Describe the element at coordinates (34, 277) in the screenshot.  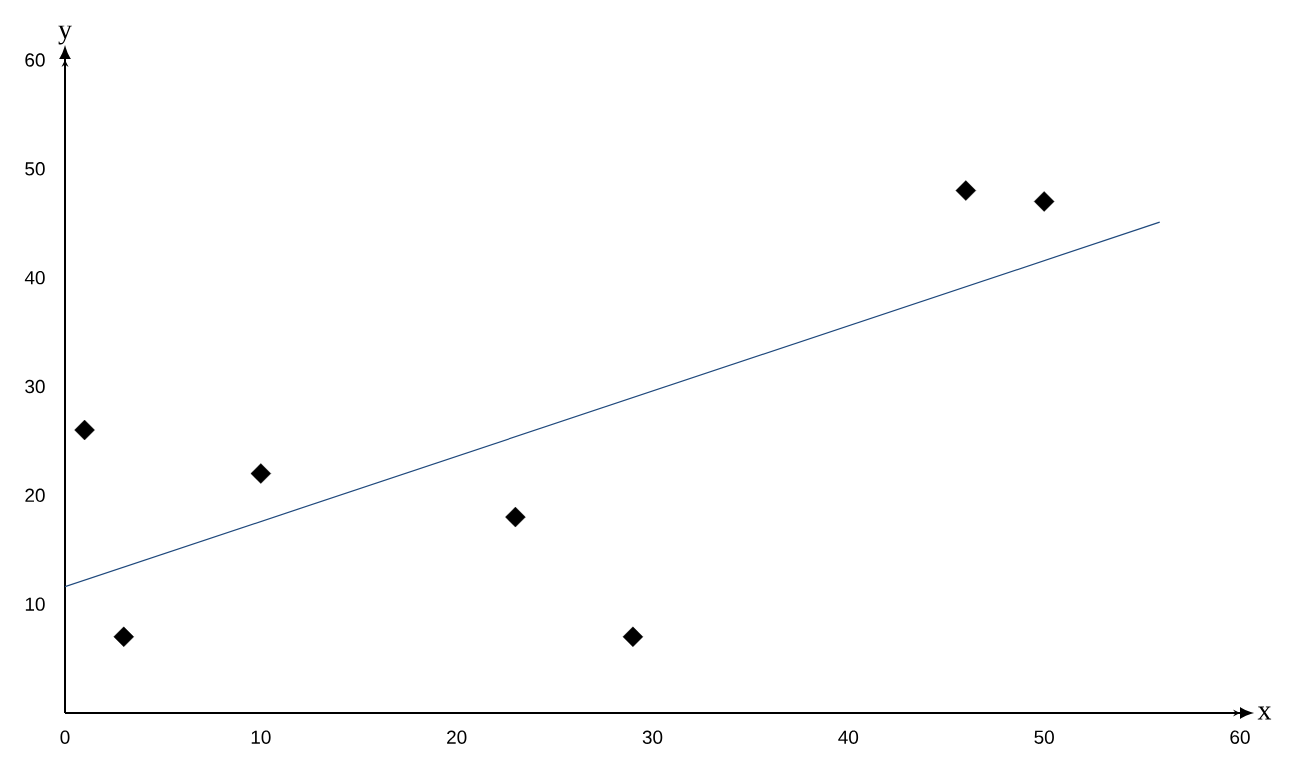
I see `y-tick-label: 40` at that location.